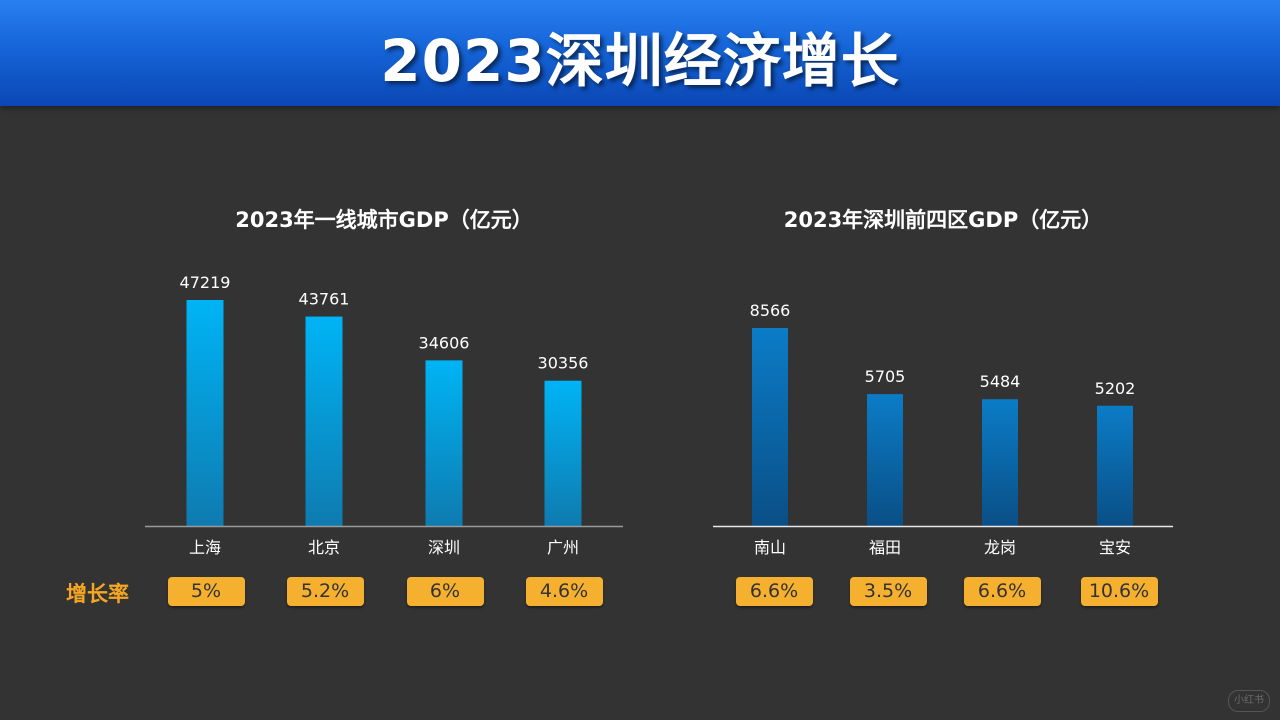 The height and width of the screenshot is (720, 1280). What do you see at coordinates (324, 547) in the screenshot?
I see `category-label-city-2: 北京` at bounding box center [324, 547].